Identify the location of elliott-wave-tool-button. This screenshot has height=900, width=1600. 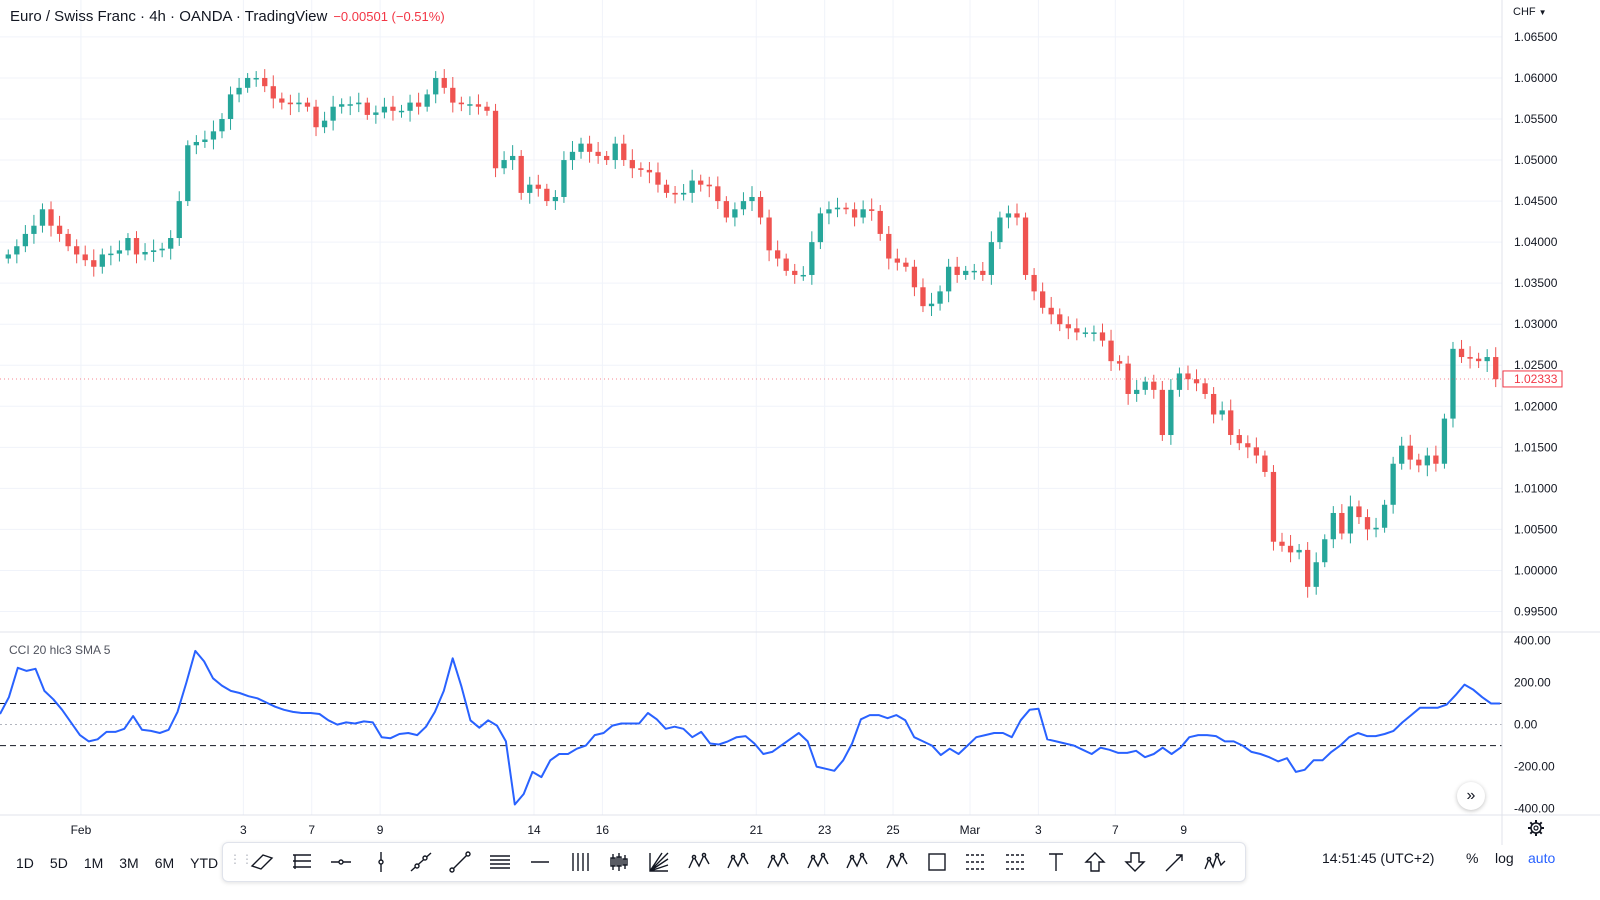
(1215, 862).